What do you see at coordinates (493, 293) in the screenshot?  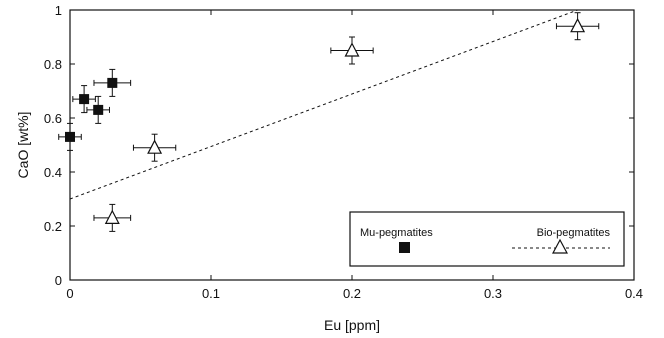 I see `x-tick-label: 0.3` at bounding box center [493, 293].